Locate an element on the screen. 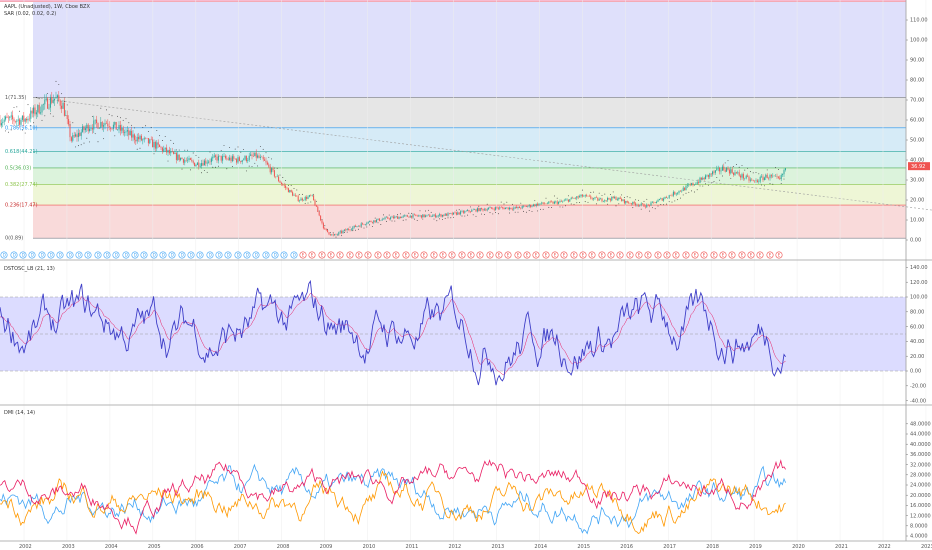 This screenshot has height=550, width=932. symbol-legend: AAPL (Unadjusted), 1W, Cboe BZX is located at coordinates (47, 7).